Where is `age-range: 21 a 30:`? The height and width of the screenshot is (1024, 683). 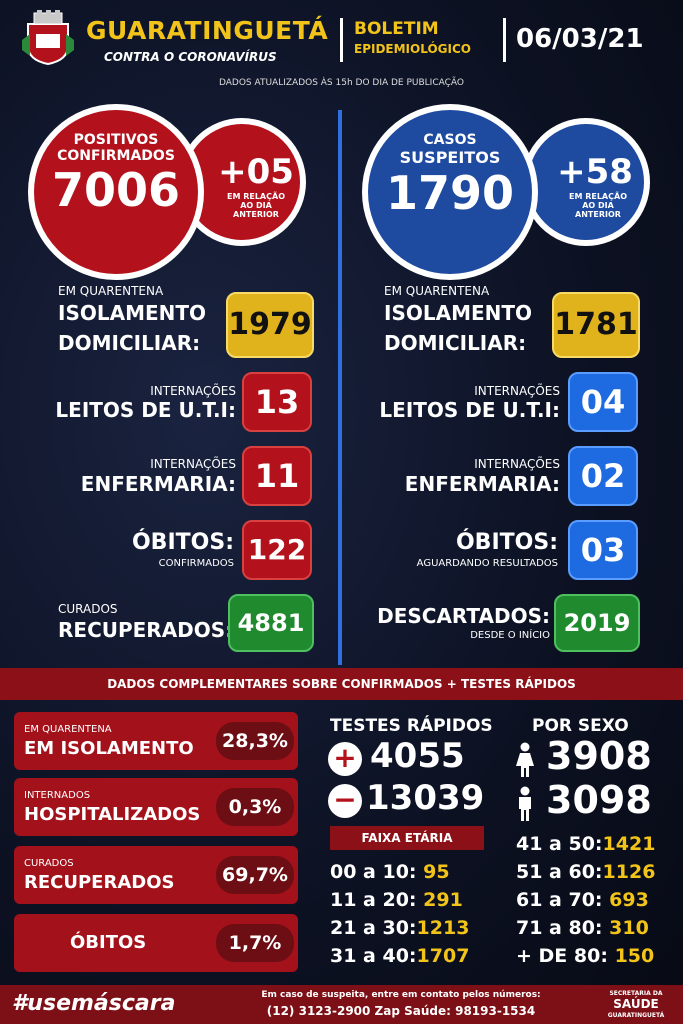 age-range: 21 a 30: is located at coordinates (373, 928).